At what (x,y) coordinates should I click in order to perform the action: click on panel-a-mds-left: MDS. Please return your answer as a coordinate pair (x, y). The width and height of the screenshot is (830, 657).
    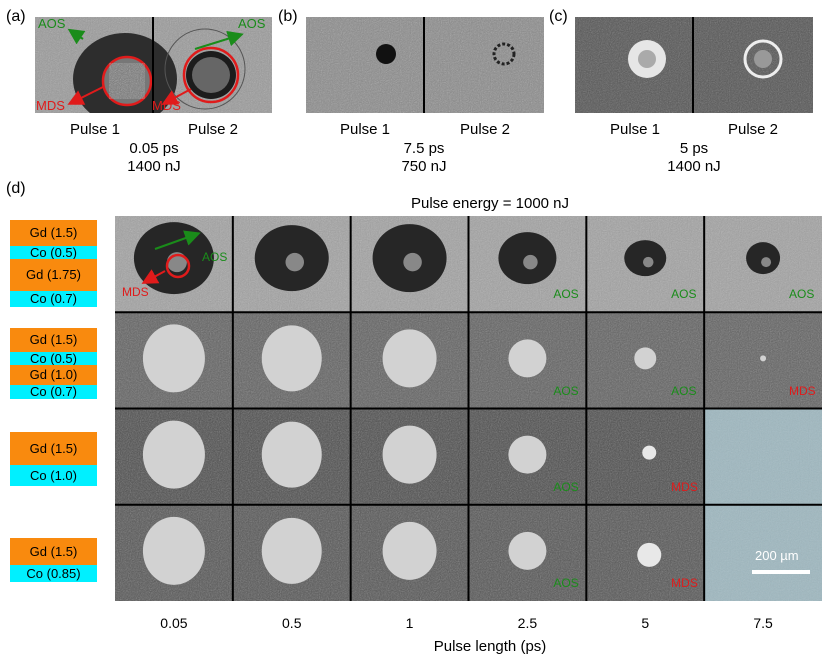
    Looking at the image, I should click on (50, 105).